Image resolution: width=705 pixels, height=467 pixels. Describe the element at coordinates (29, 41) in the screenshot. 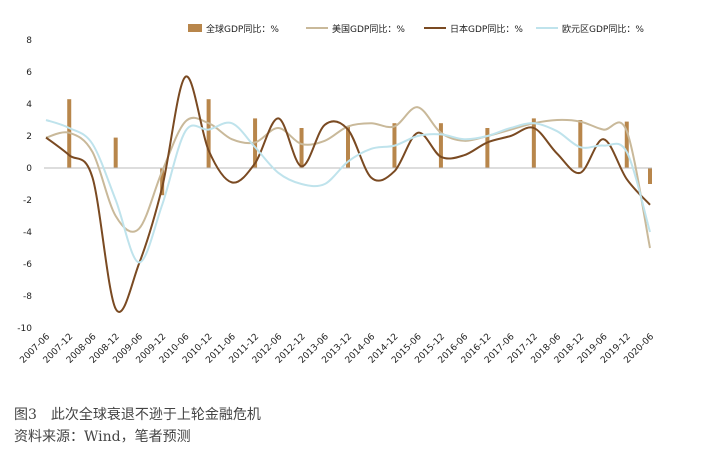

I see `y-tick-label: 8` at that location.